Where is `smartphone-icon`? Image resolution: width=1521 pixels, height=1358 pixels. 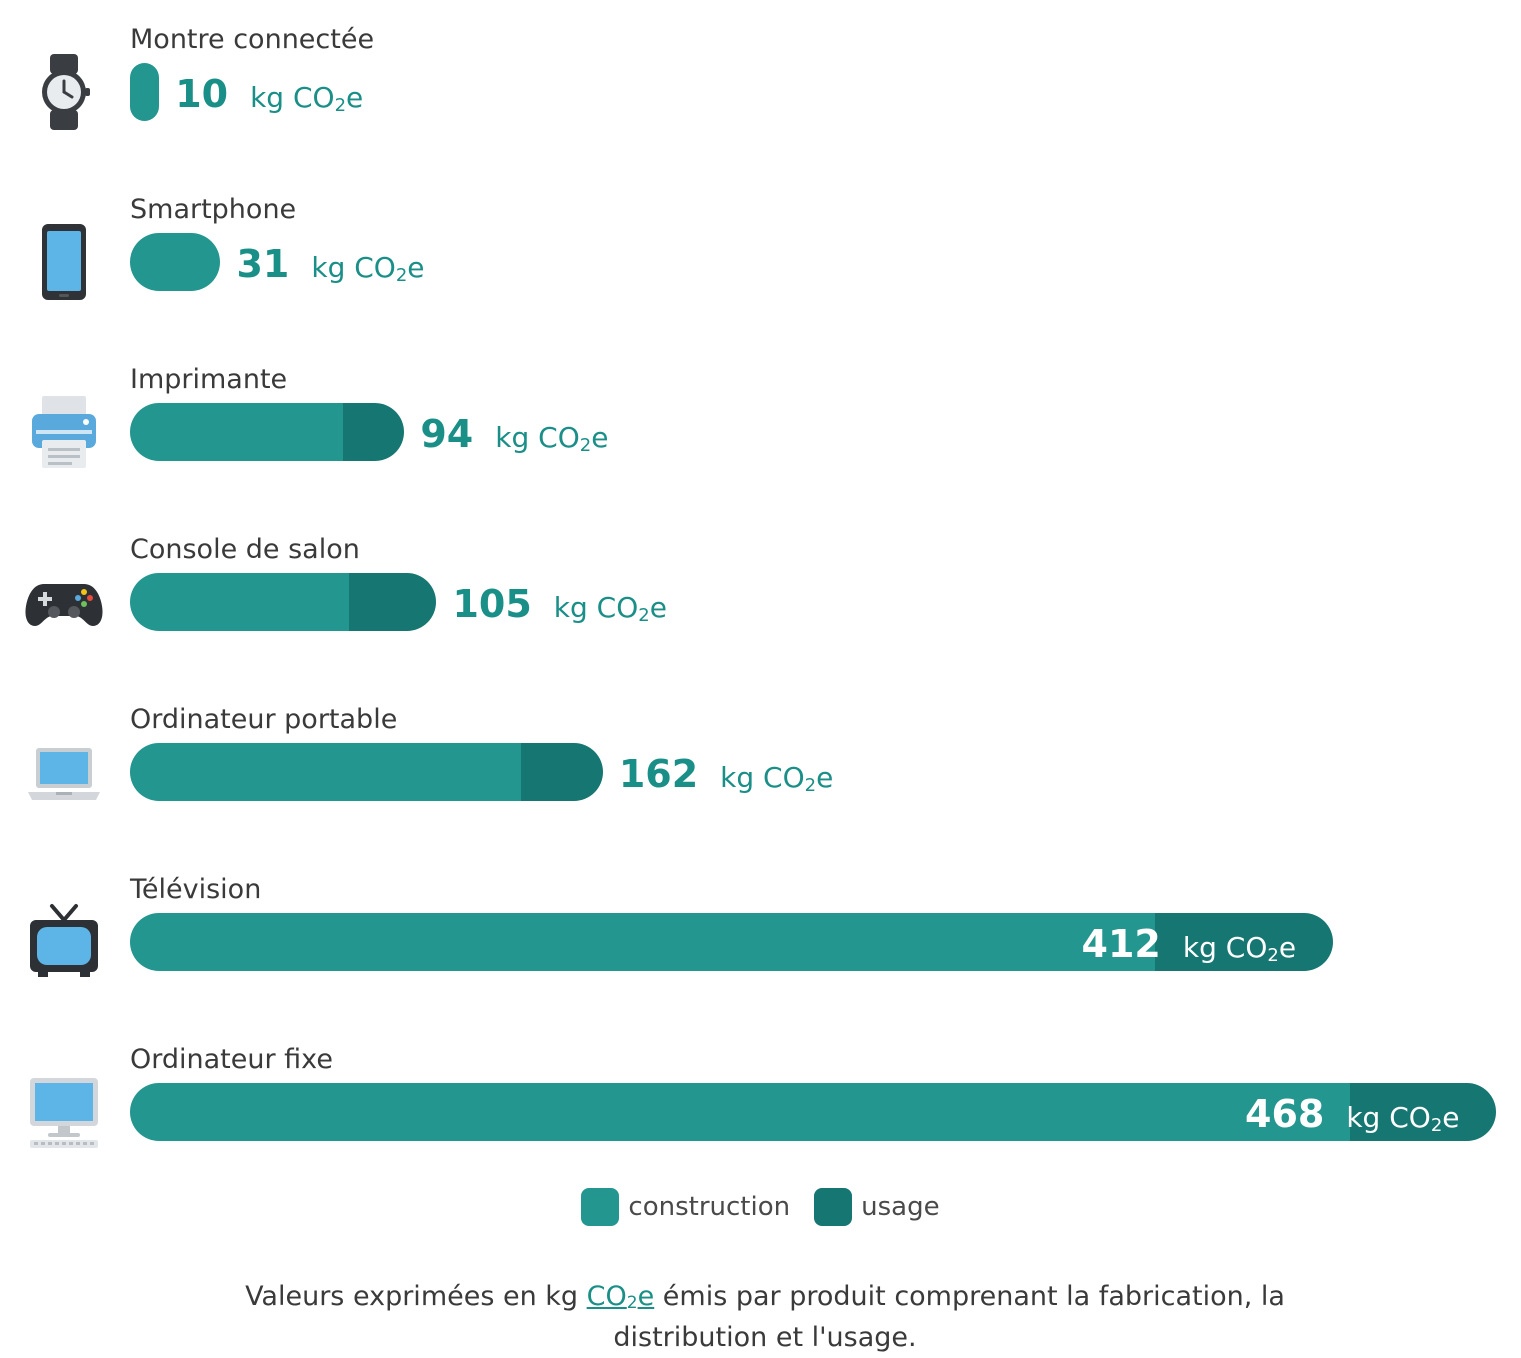 smartphone-icon is located at coordinates (64, 262).